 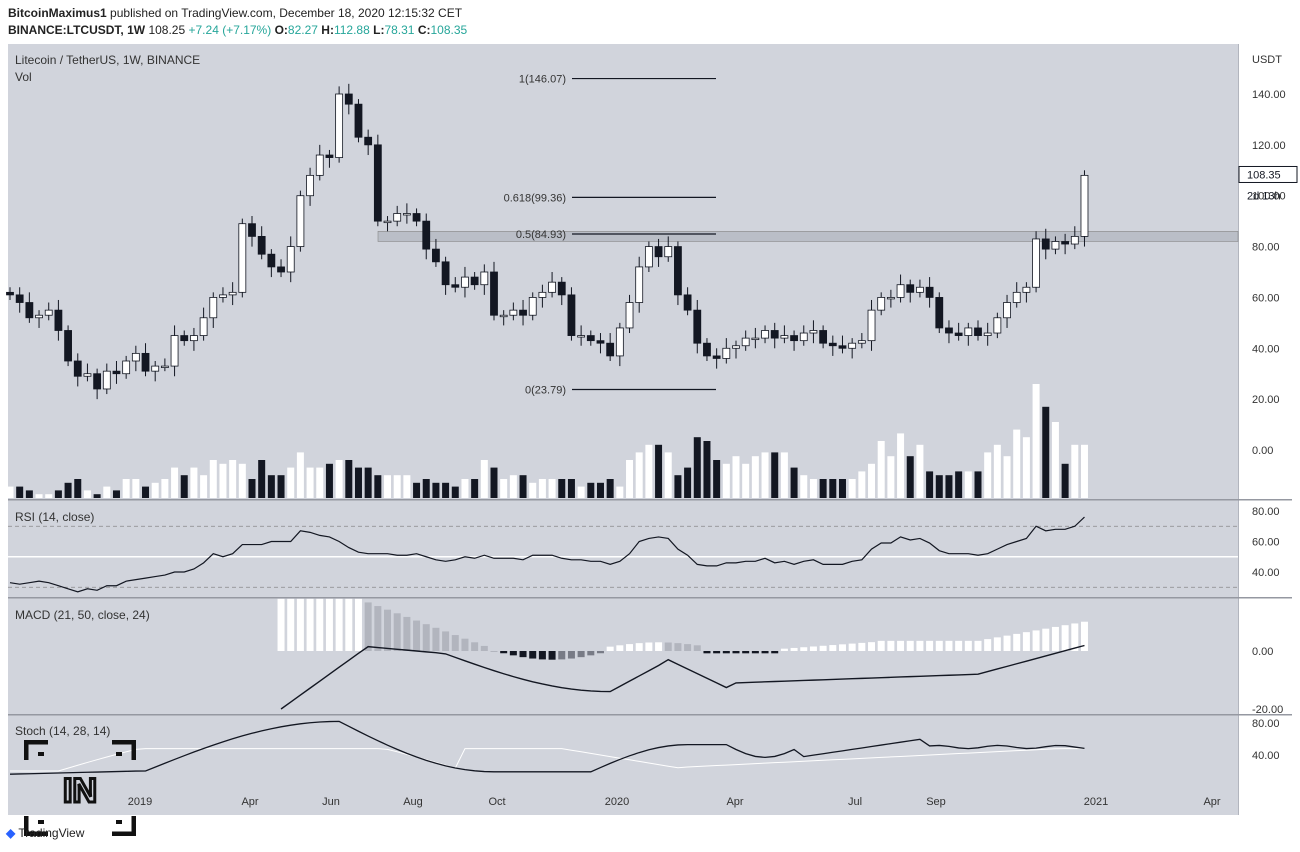 I want to click on macd-tick-label: 0.00, so click(x=1262, y=652).